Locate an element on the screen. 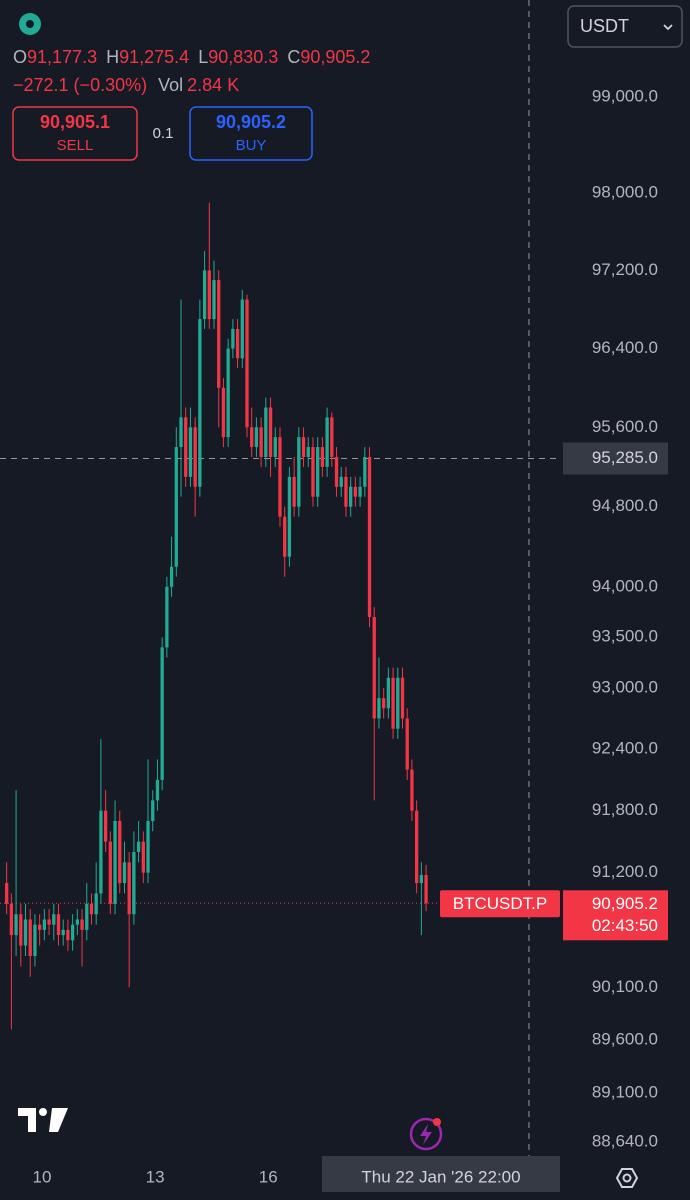 The height and width of the screenshot is (1200, 690). y-tick-label: 97,200.0 is located at coordinates (625, 269).